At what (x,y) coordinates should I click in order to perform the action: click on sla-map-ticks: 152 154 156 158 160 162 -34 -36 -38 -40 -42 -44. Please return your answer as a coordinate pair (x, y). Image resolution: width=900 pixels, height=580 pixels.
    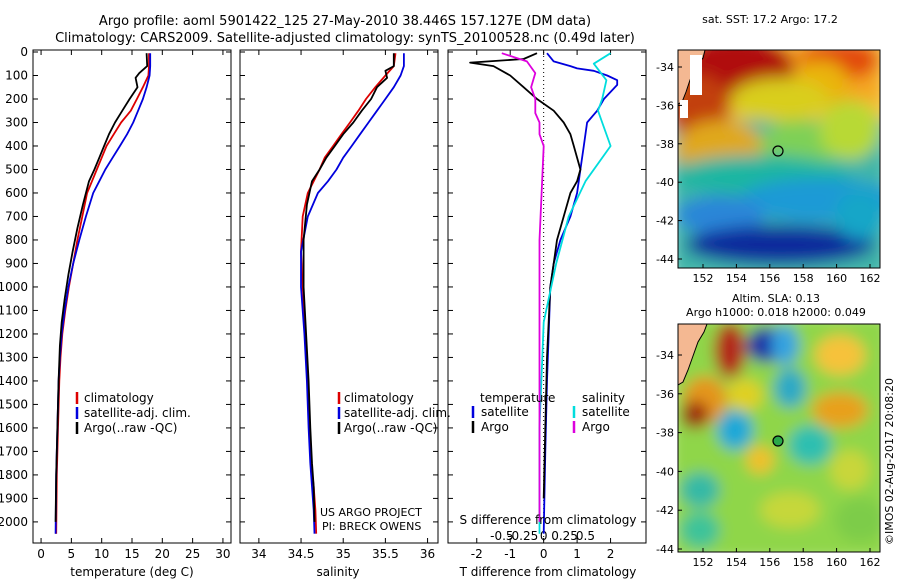
    Looking at the image, I should click on (768, 459).